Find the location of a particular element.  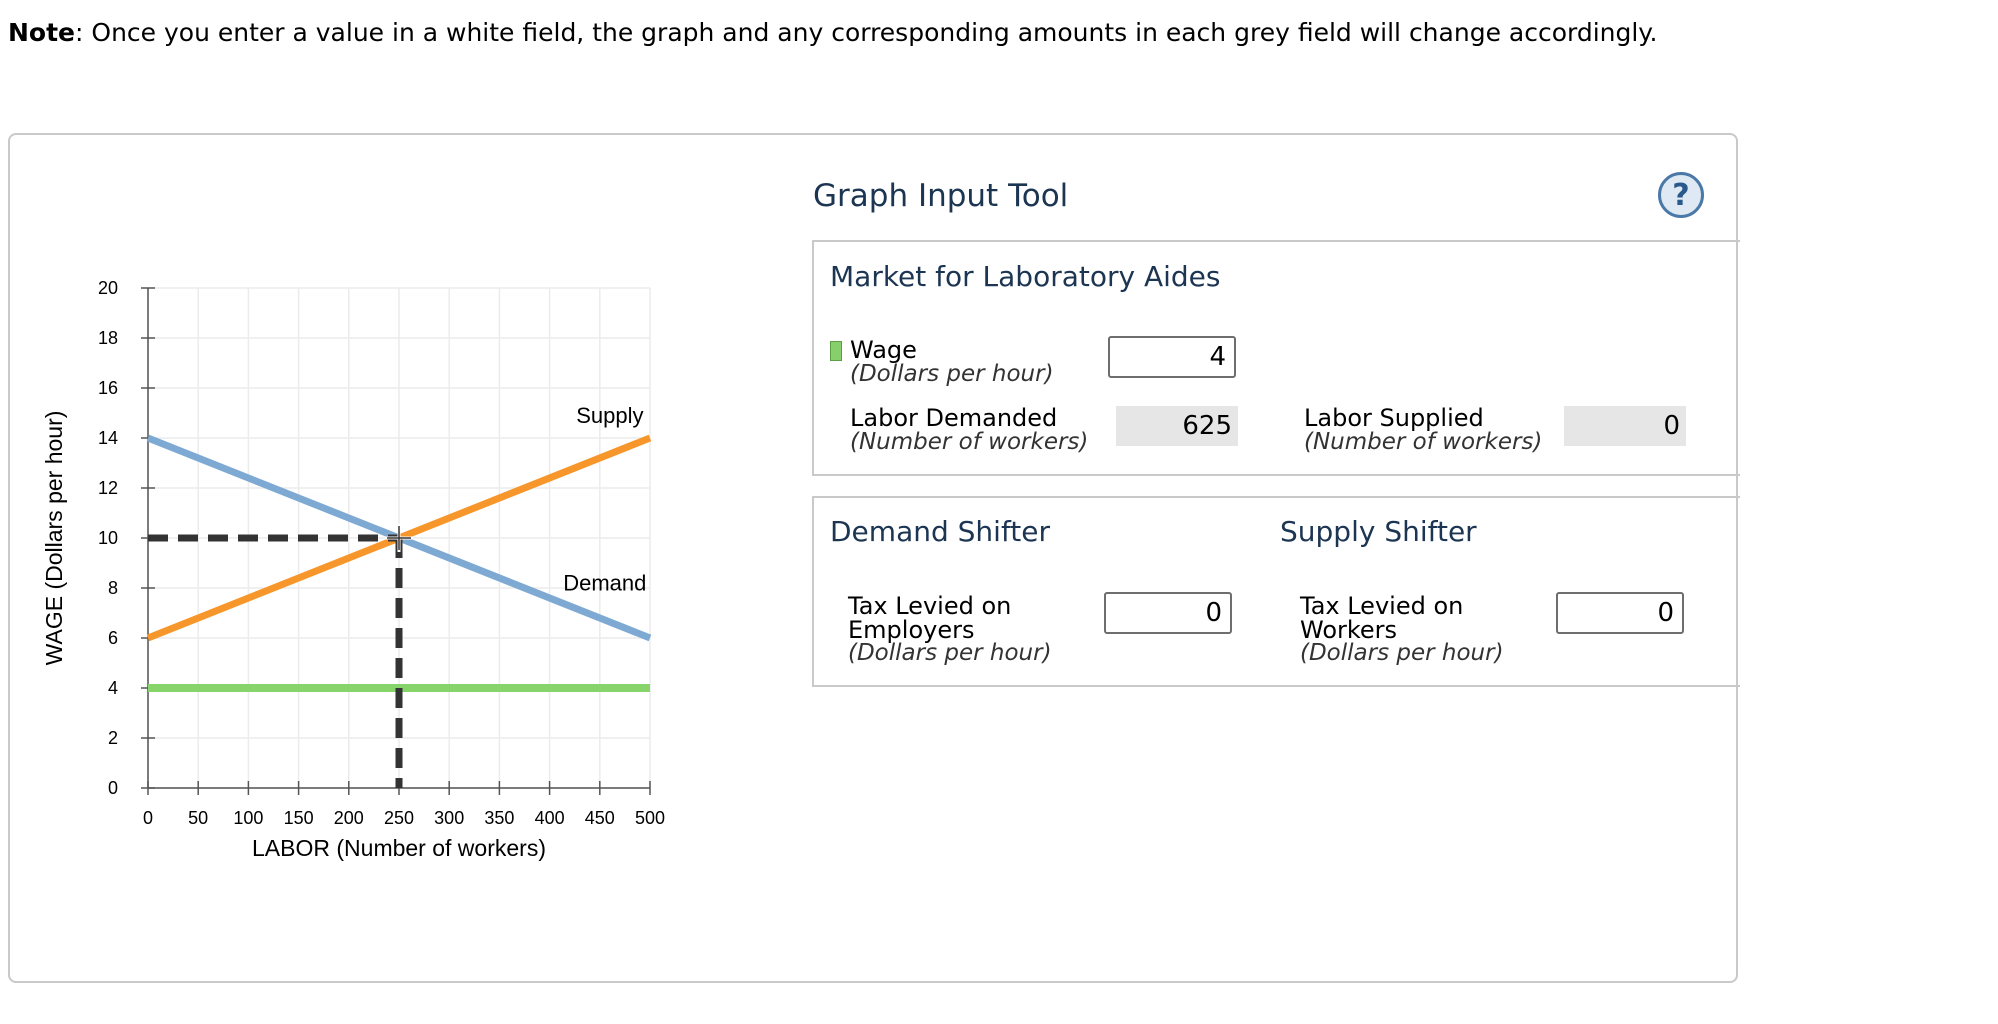

x-tick-label: 350 is located at coordinates (499, 818).